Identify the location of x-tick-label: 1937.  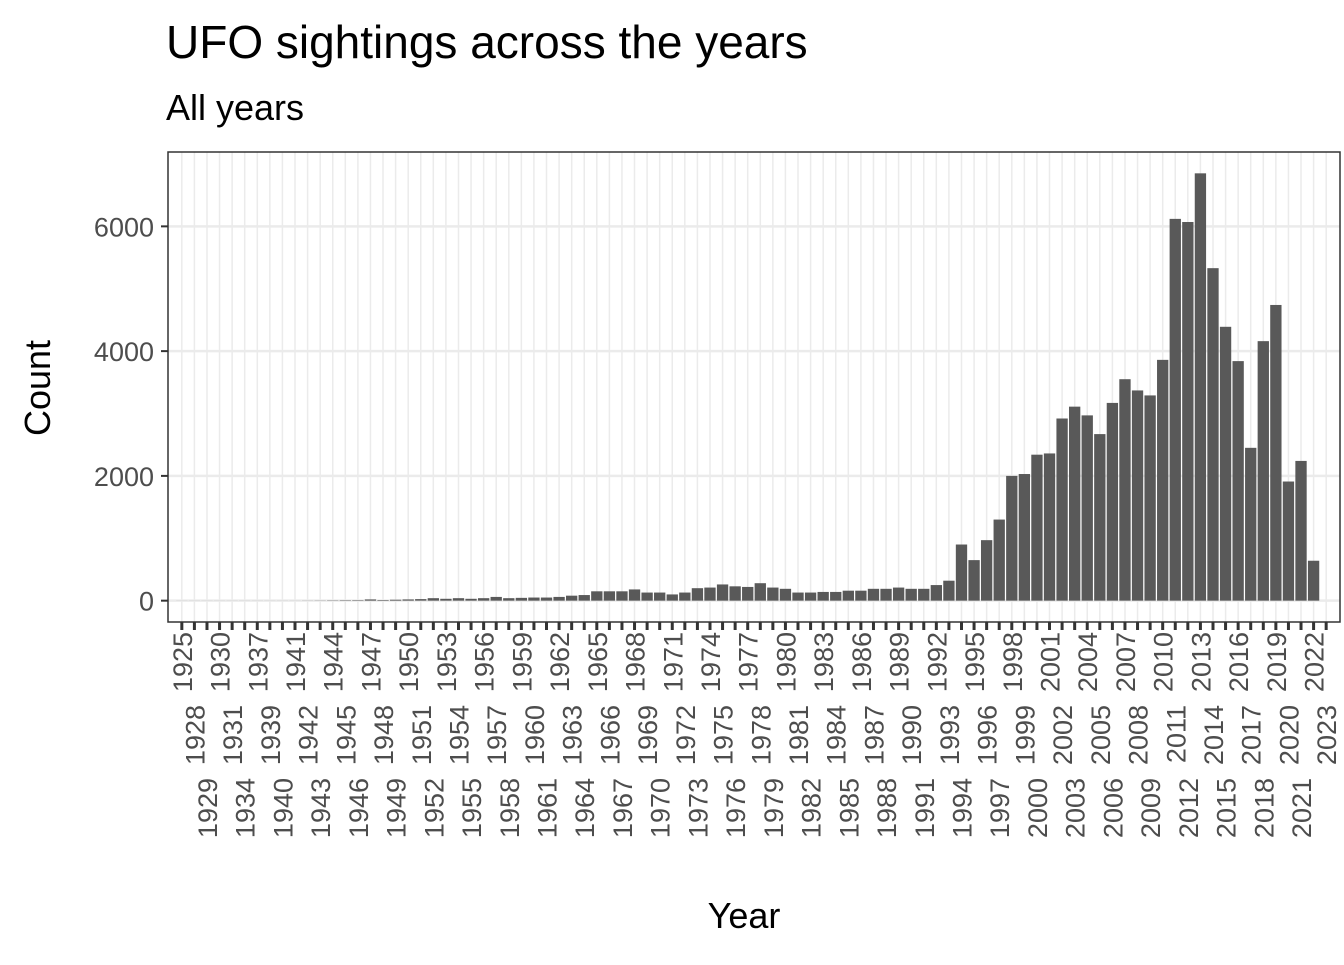
(258, 662).